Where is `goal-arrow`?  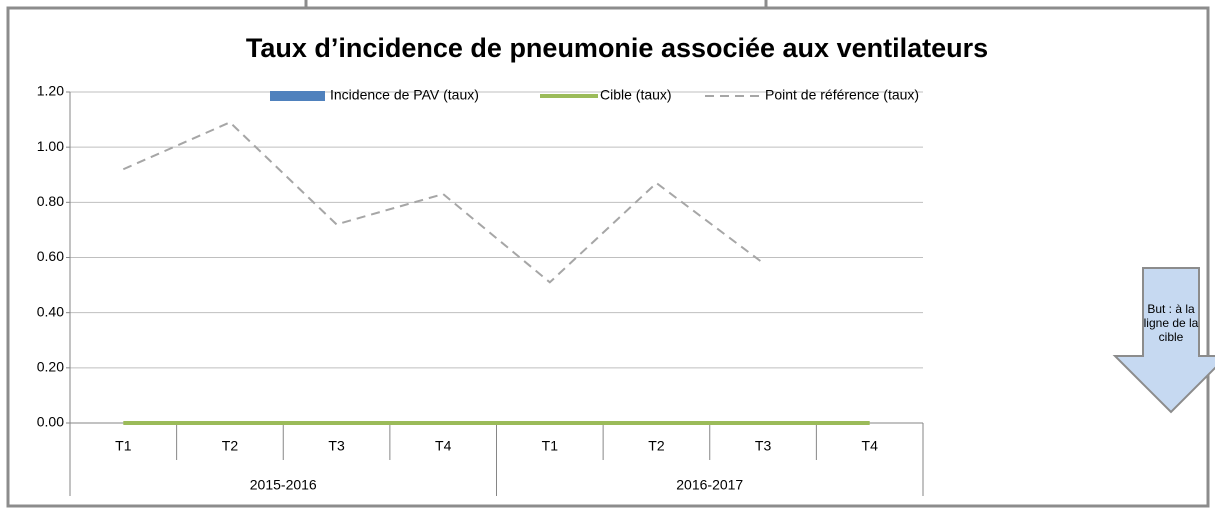
goal-arrow is located at coordinates (1163, 340).